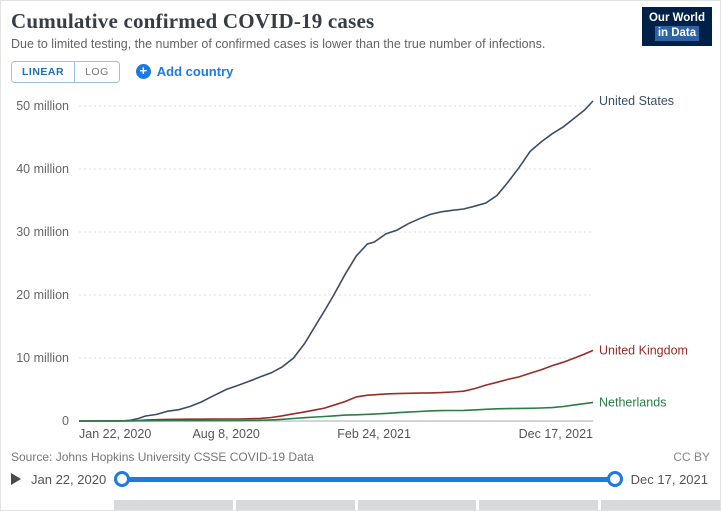 The height and width of the screenshot is (511, 721). I want to click on series-label-united-states: United States, so click(636, 101).